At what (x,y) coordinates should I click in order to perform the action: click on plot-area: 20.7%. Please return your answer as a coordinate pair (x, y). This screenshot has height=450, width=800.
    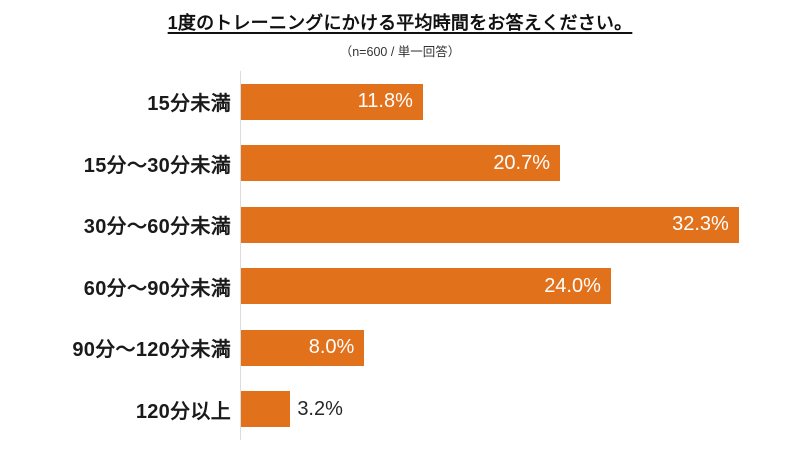
    Looking at the image, I should click on (520, 163).